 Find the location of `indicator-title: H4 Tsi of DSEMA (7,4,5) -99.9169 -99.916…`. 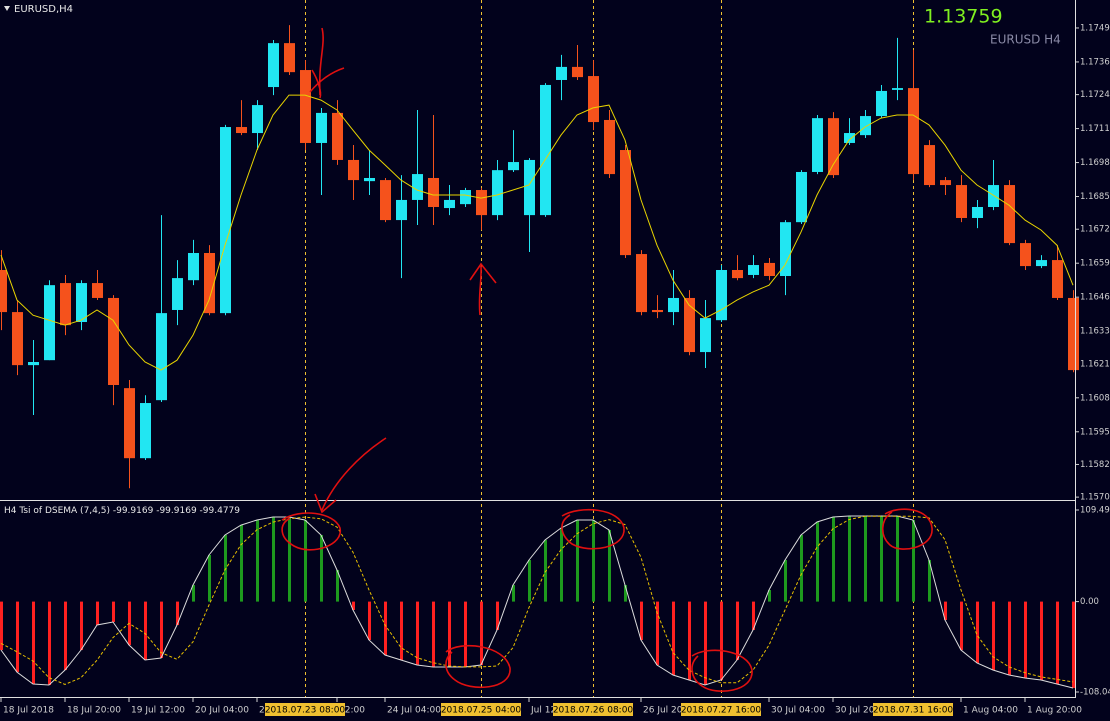

indicator-title: H4 Tsi of DSEMA (7,4,5) -99.9169 -99.916… is located at coordinates (122, 511).